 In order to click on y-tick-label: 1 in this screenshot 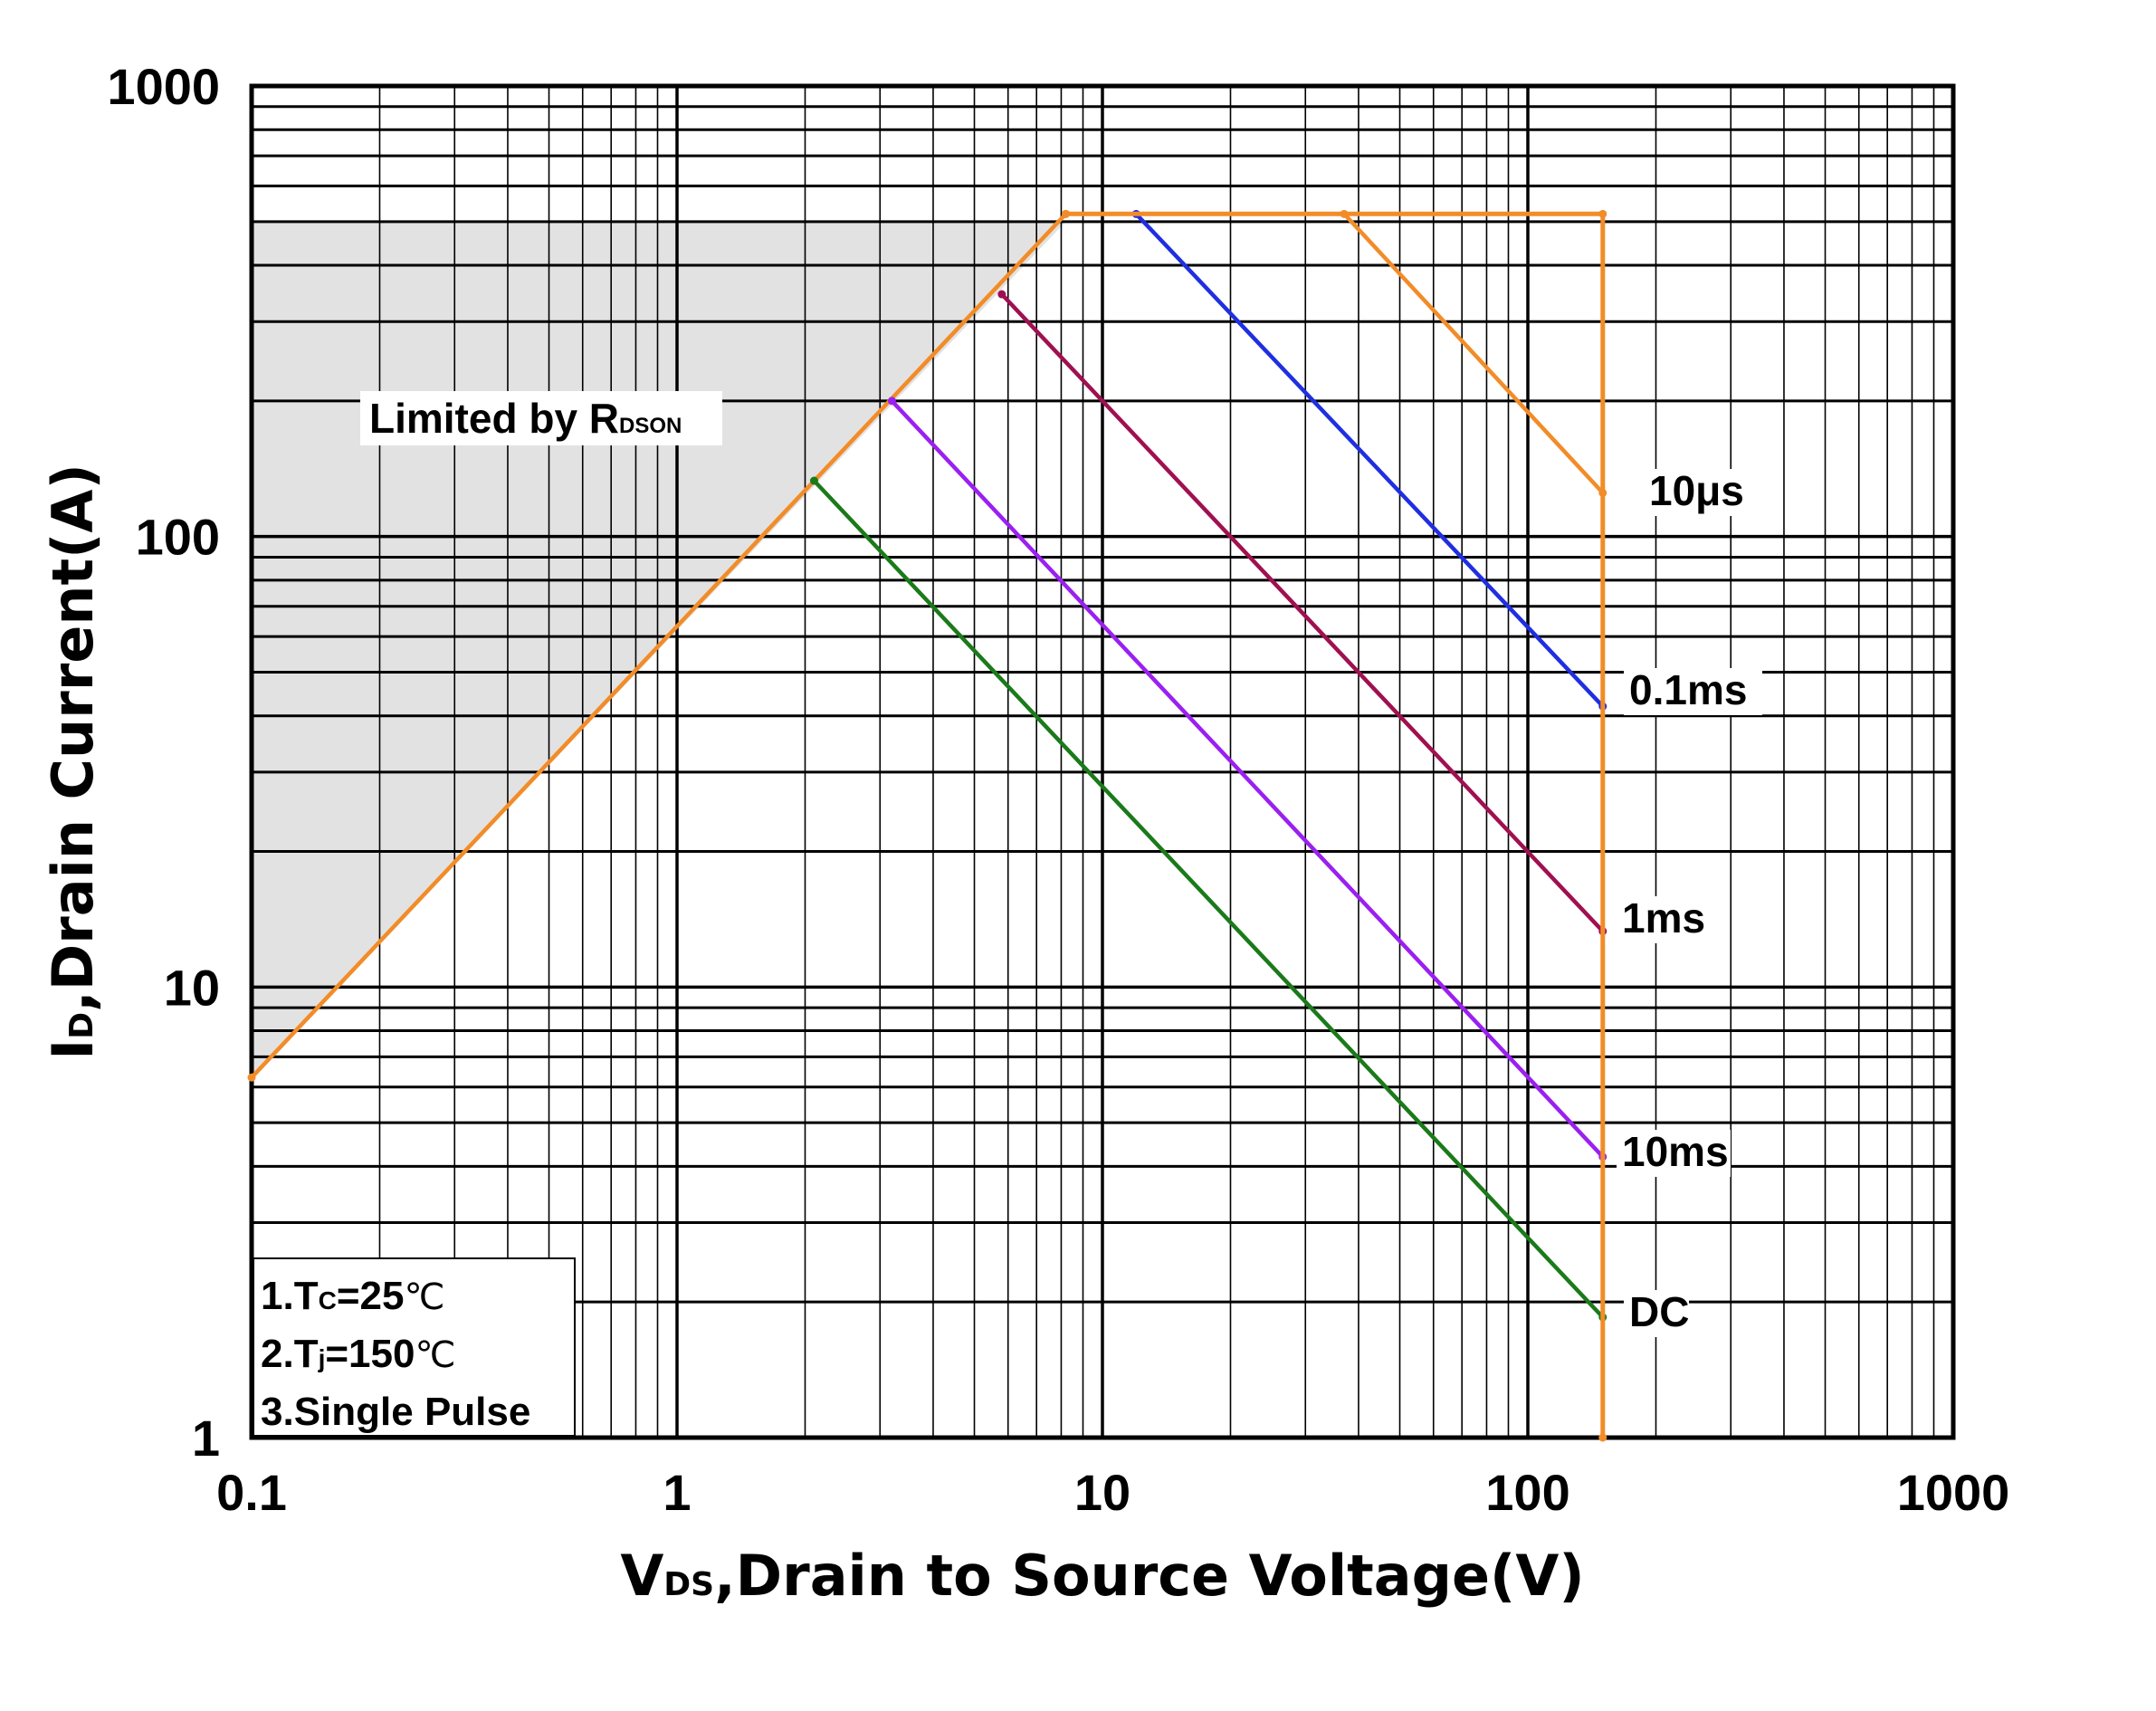, I will do `click(206, 1438)`.